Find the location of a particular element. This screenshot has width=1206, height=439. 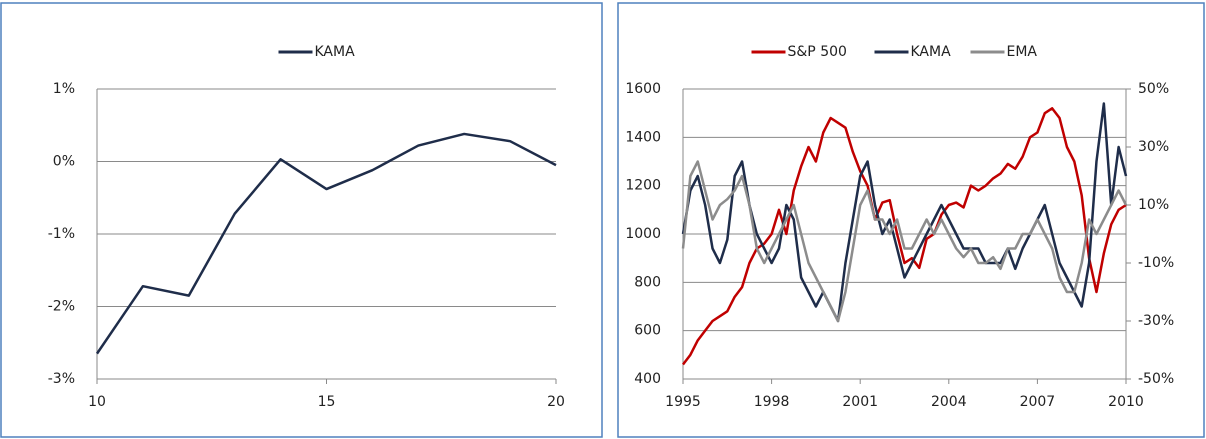

y-tick-label: 1000 is located at coordinates (643, 234).